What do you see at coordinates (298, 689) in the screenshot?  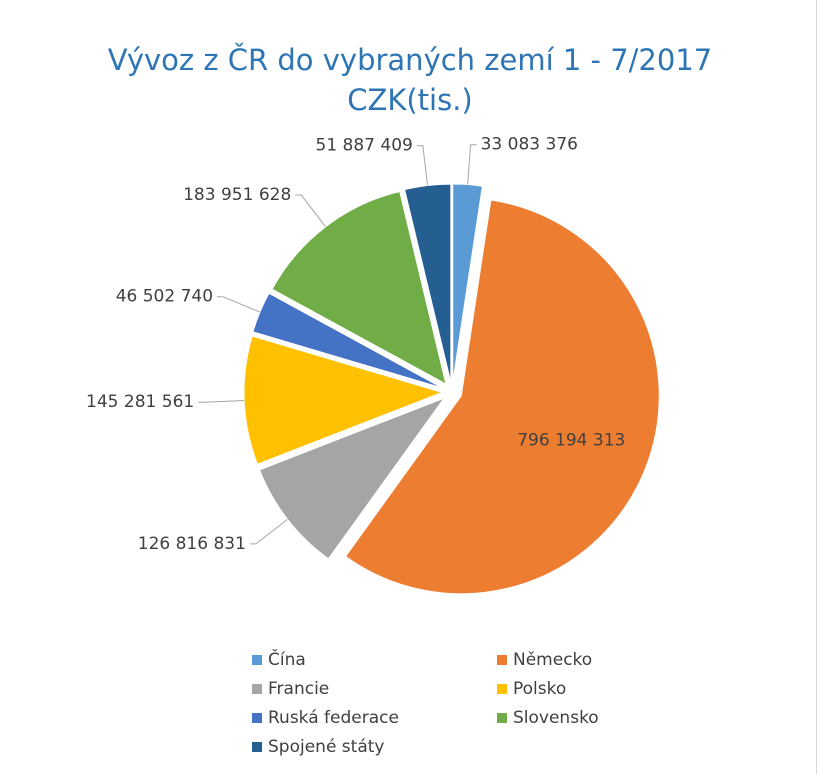 I see `legend-label: Francie` at bounding box center [298, 689].